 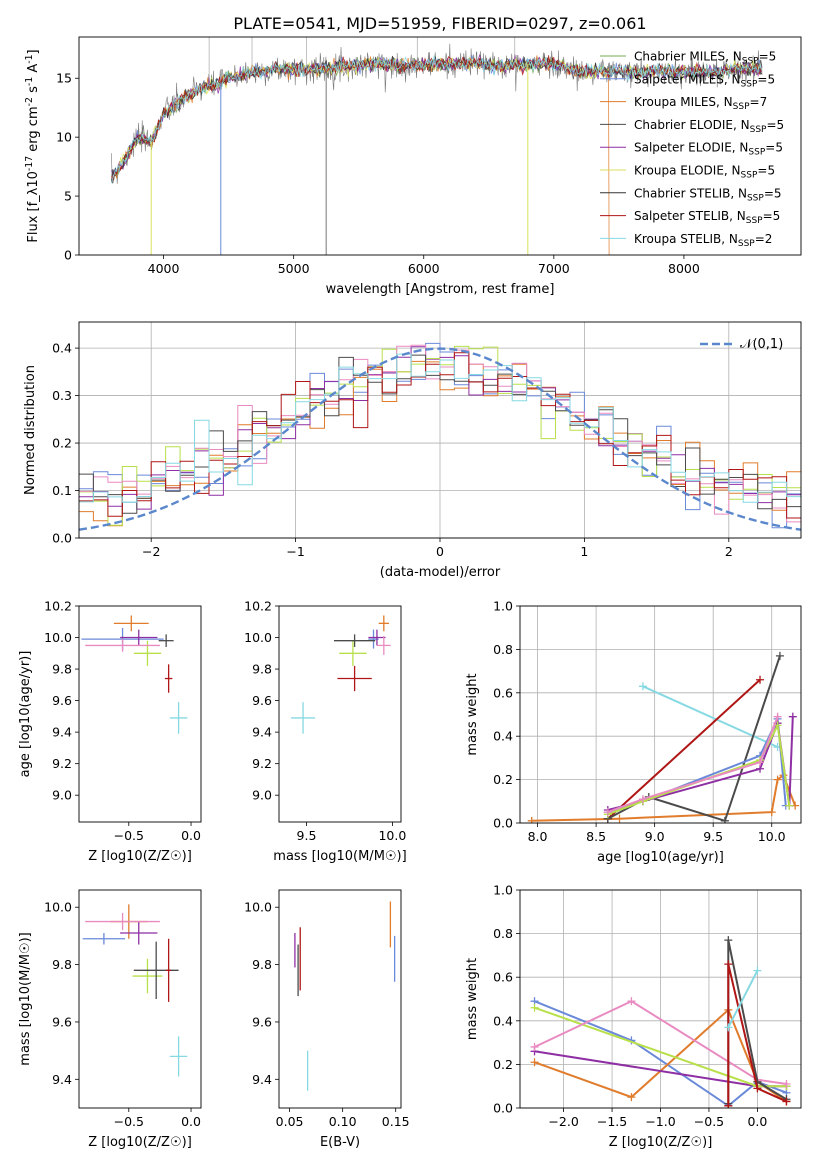 What do you see at coordinates (25, 714) in the screenshot?
I see `y-axis-label: age [log10(age/yr)]` at bounding box center [25, 714].